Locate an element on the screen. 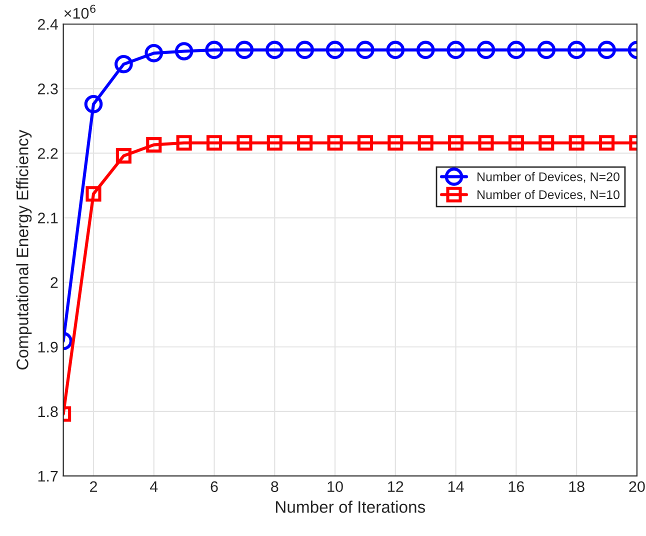 The width and height of the screenshot is (646, 536). y-tick-label: 2.2 is located at coordinates (48, 153).